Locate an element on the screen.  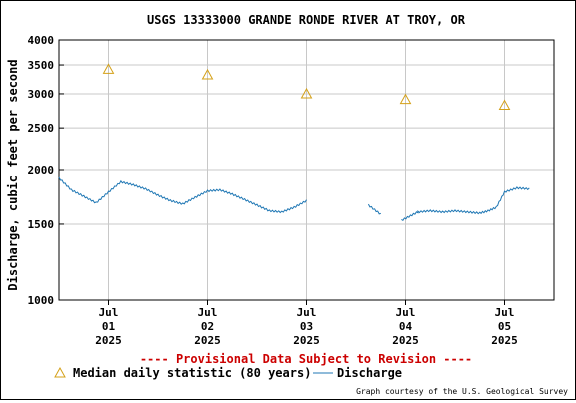
y-tick-label: 1000 is located at coordinates (41, 300).